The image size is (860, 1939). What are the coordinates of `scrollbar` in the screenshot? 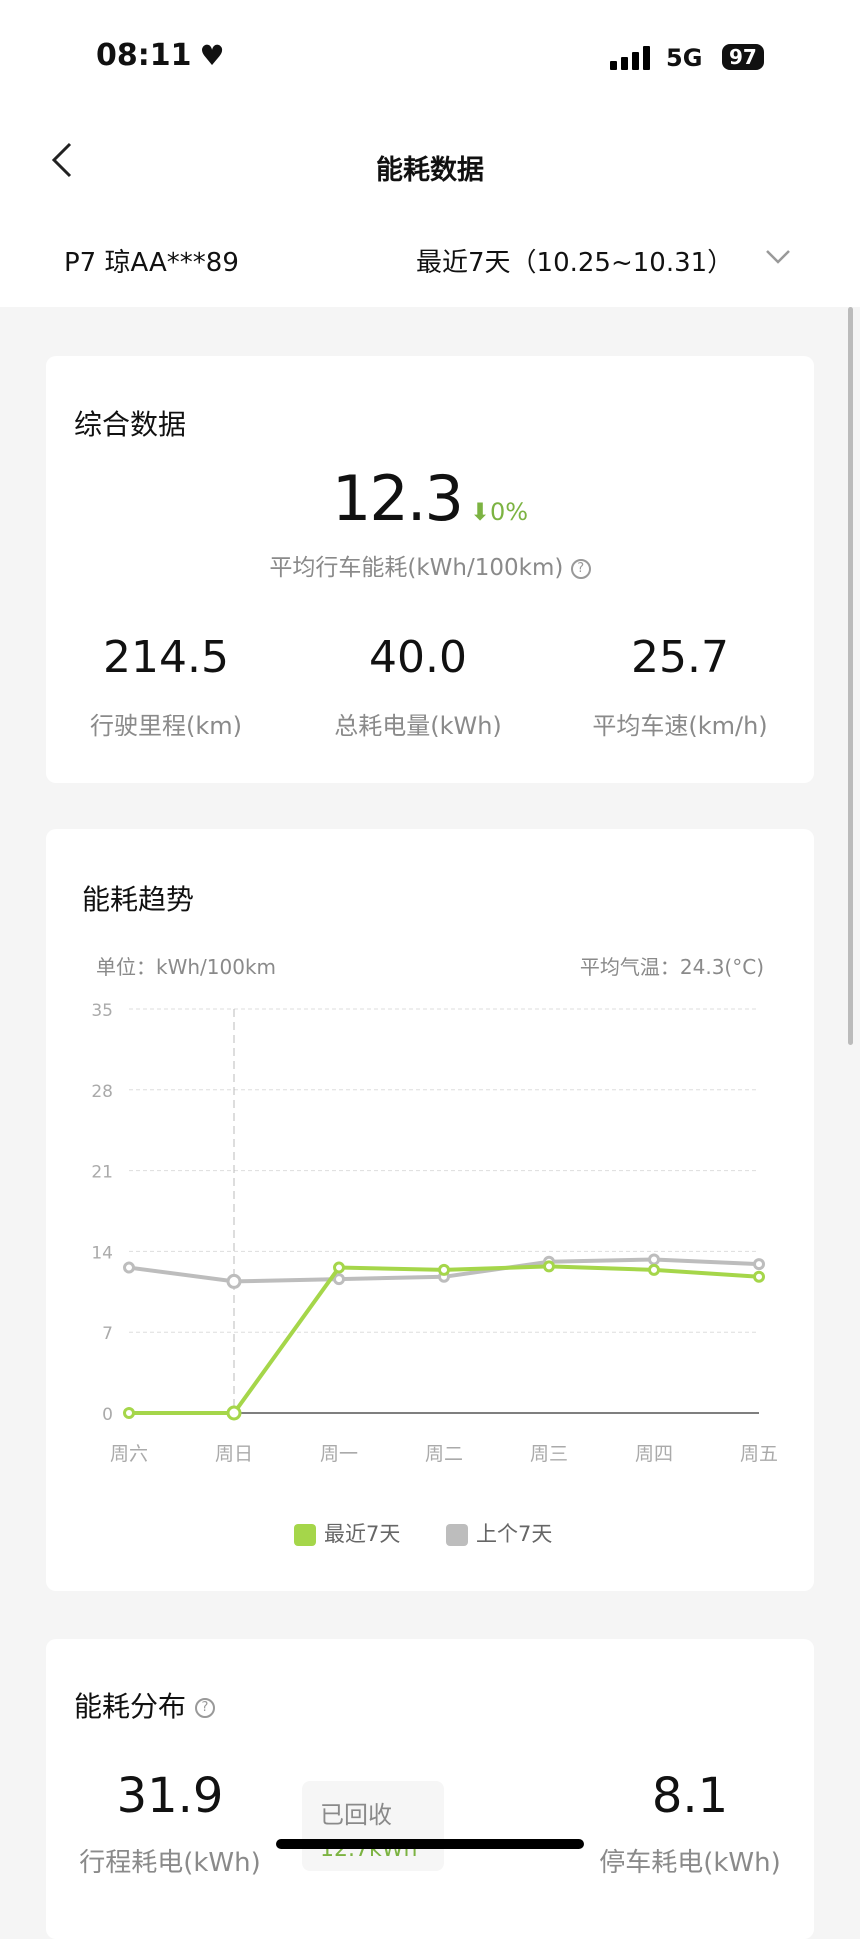 It's located at (850, 676).